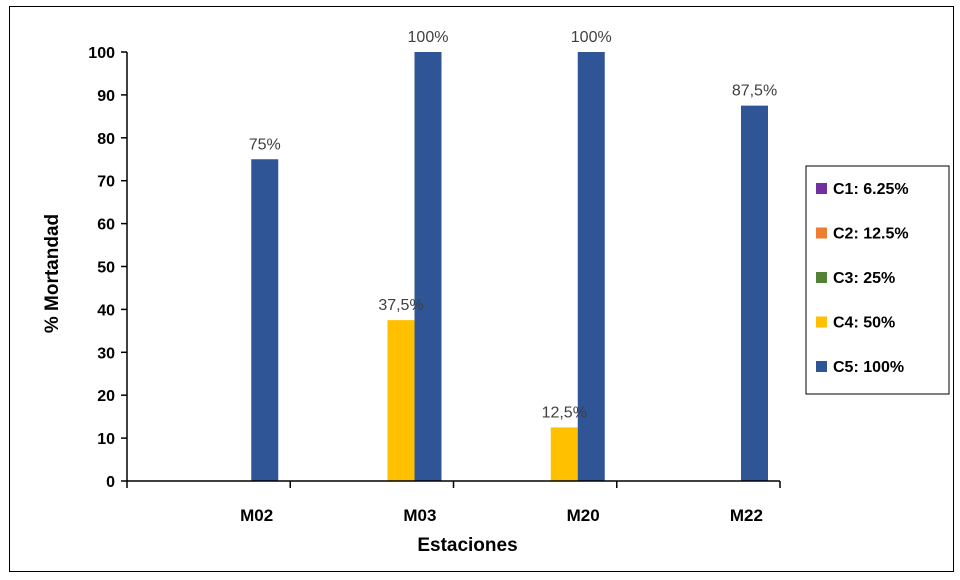 The width and height of the screenshot is (960, 580). I want to click on bar-c5-m03, so click(428, 266).